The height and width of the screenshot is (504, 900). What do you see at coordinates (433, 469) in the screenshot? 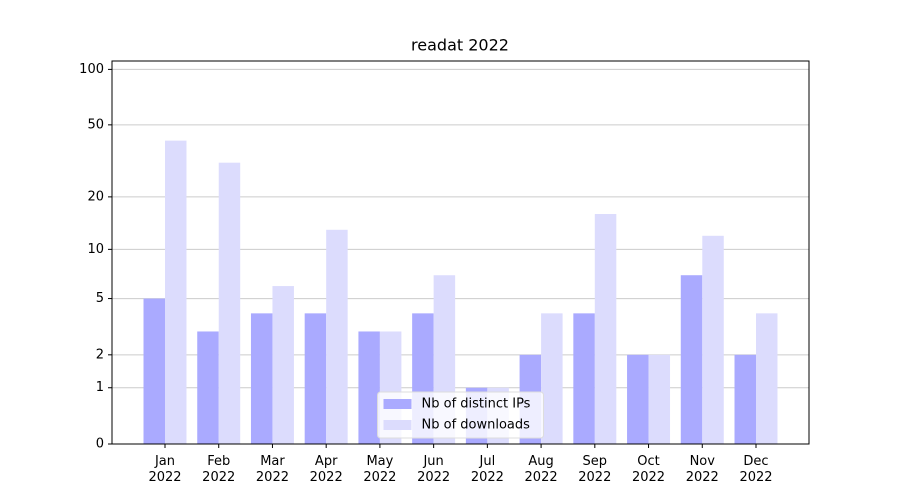
I see `x-tick-label: Jun 2022` at bounding box center [433, 469].